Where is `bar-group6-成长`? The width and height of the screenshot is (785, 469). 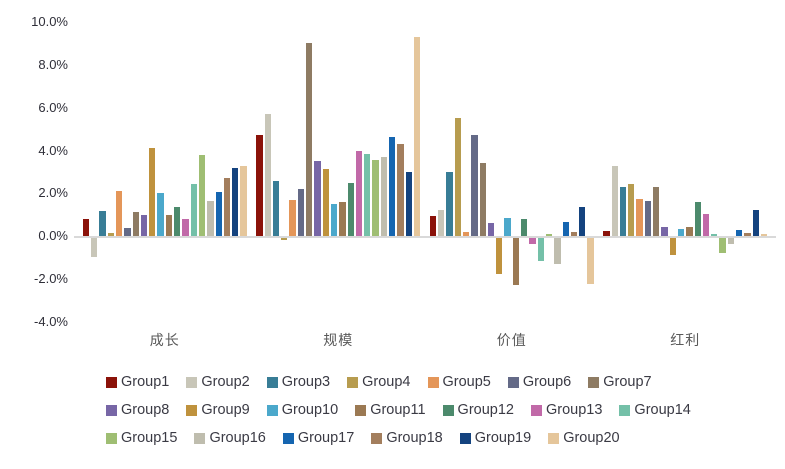
bar-group6-成长 is located at coordinates (127, 232).